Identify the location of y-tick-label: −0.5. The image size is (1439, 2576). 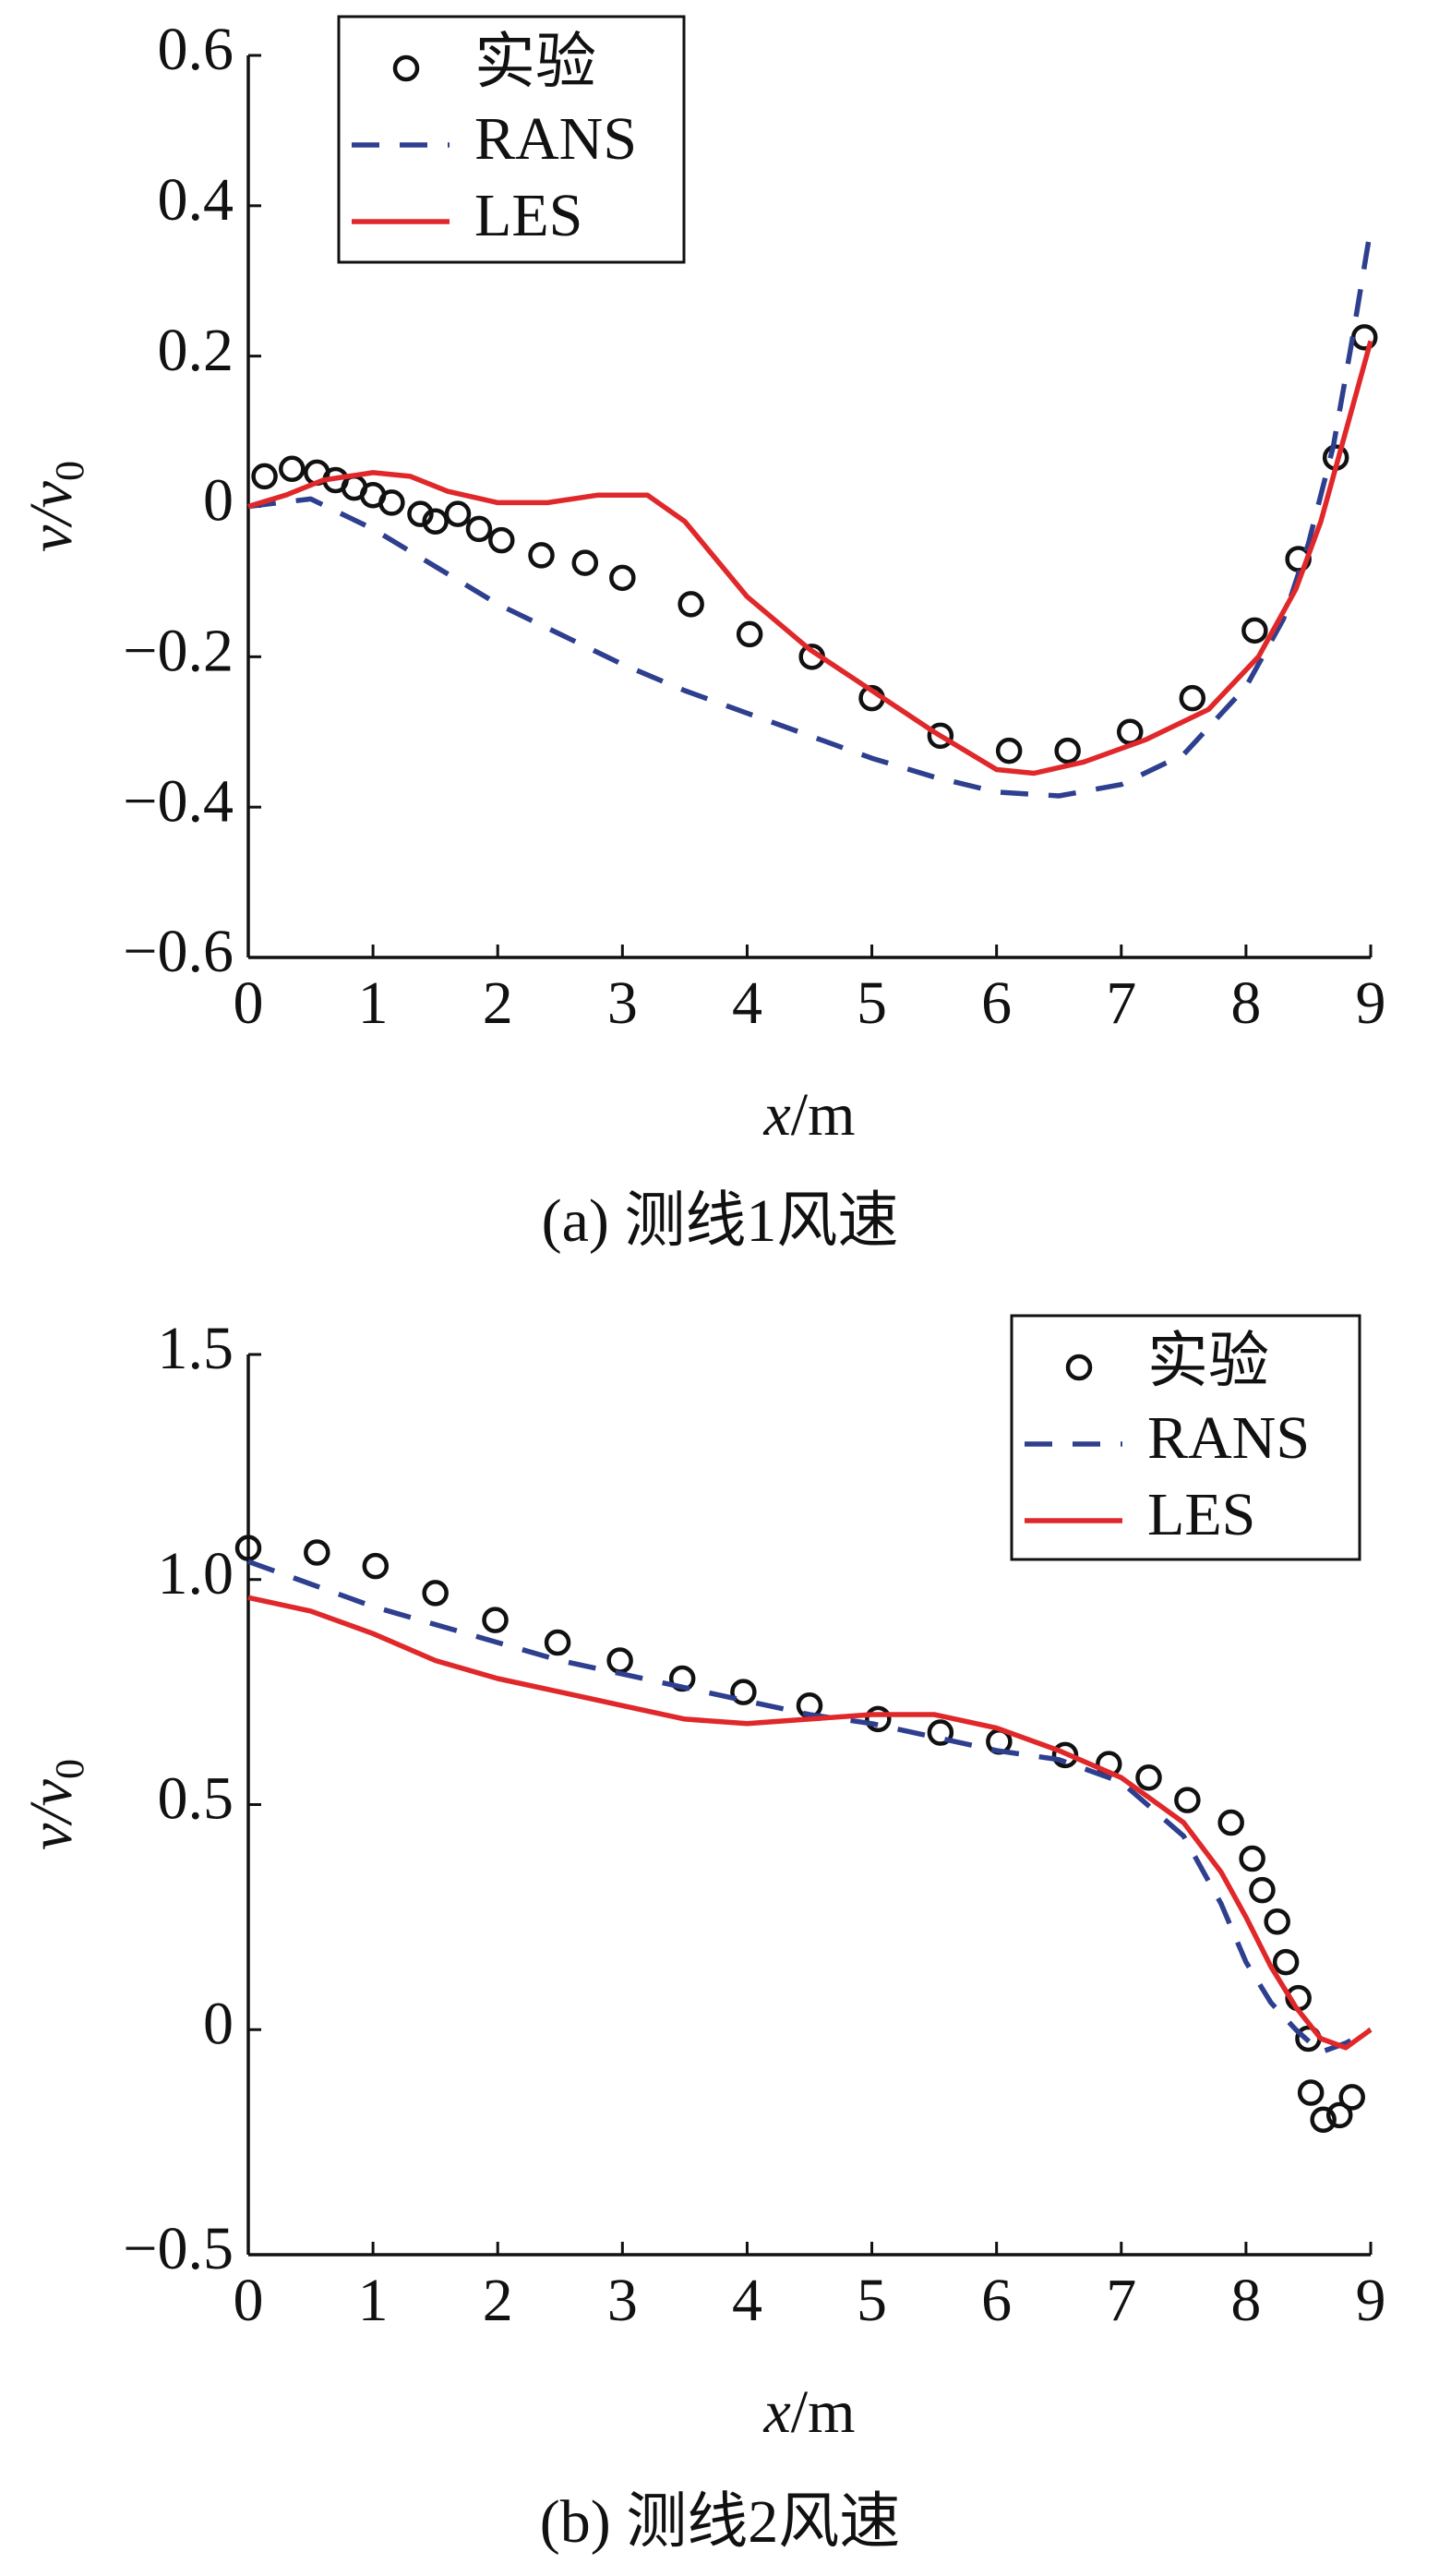
(178, 2248).